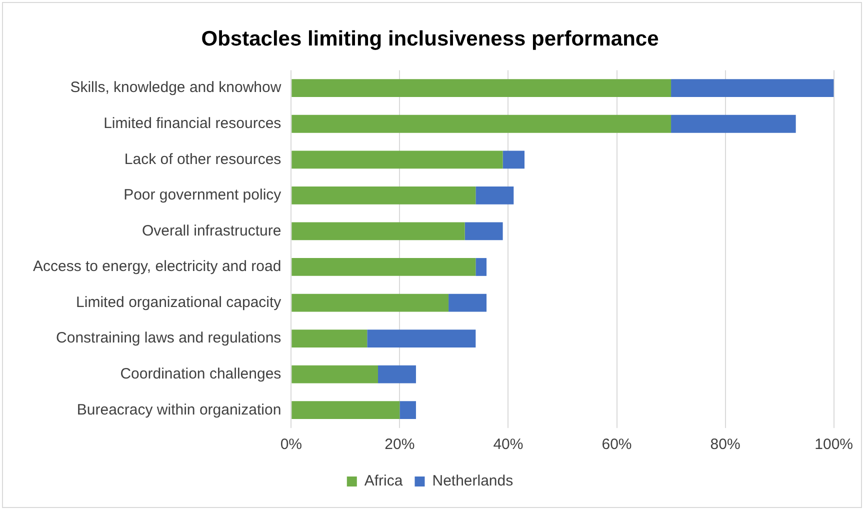  What do you see at coordinates (179, 409) in the screenshot?
I see `y-tick-label: Bureacracy within organization` at bounding box center [179, 409].